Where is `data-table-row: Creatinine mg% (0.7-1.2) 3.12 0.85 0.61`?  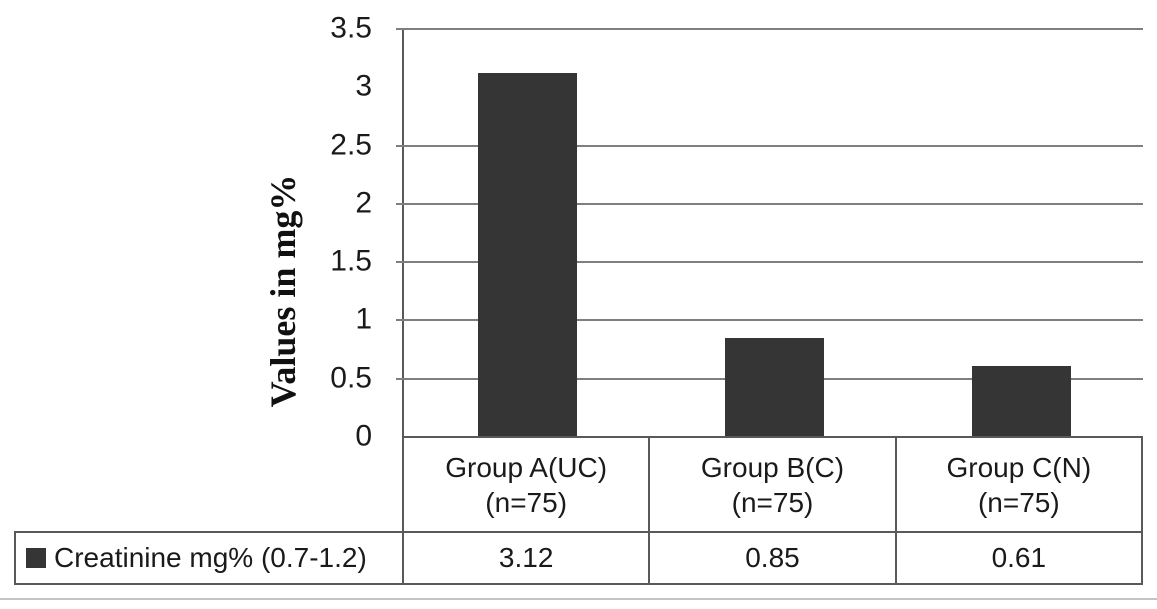
data-table-row: Creatinine mg% (0.7-1.2) 3.12 0.85 0.61 is located at coordinates (578, 558).